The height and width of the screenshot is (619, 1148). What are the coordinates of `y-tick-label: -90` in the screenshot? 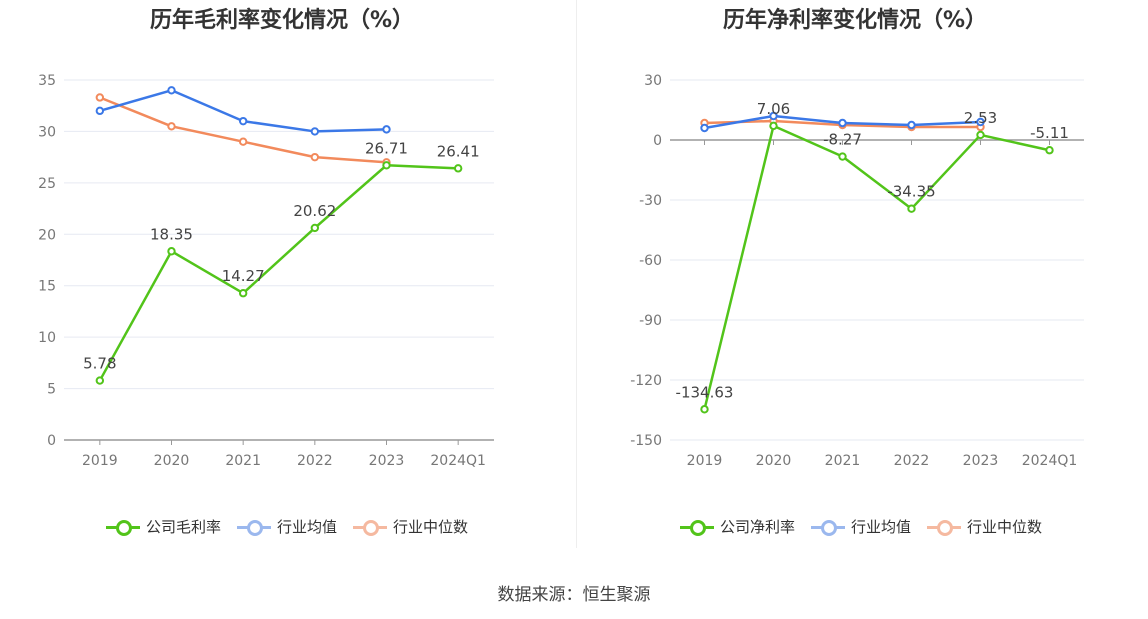 It's located at (650, 321).